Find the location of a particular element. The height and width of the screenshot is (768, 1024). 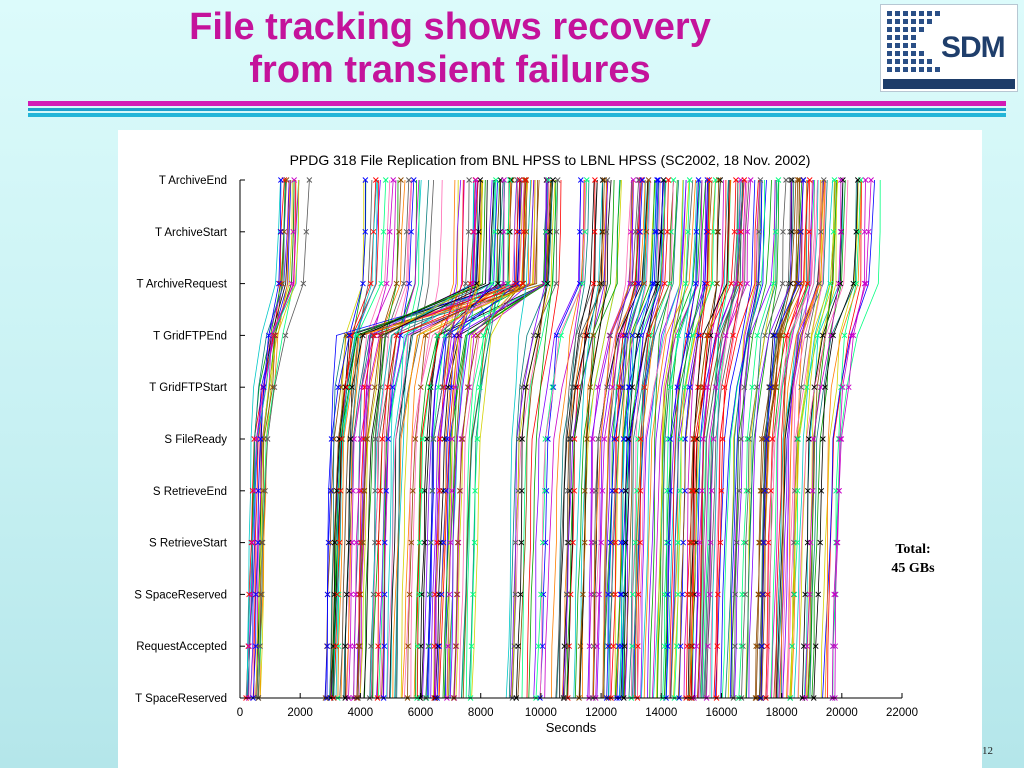

y-tick-label: S RetrieveEnd is located at coordinates (190, 492).